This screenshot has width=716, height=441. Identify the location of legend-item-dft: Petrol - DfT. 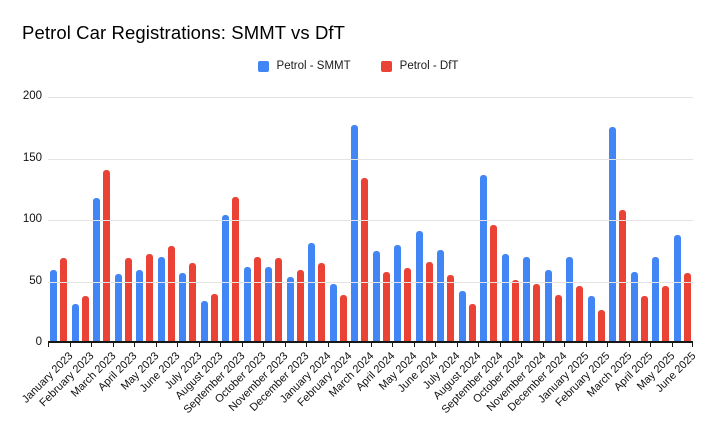
(419, 66).